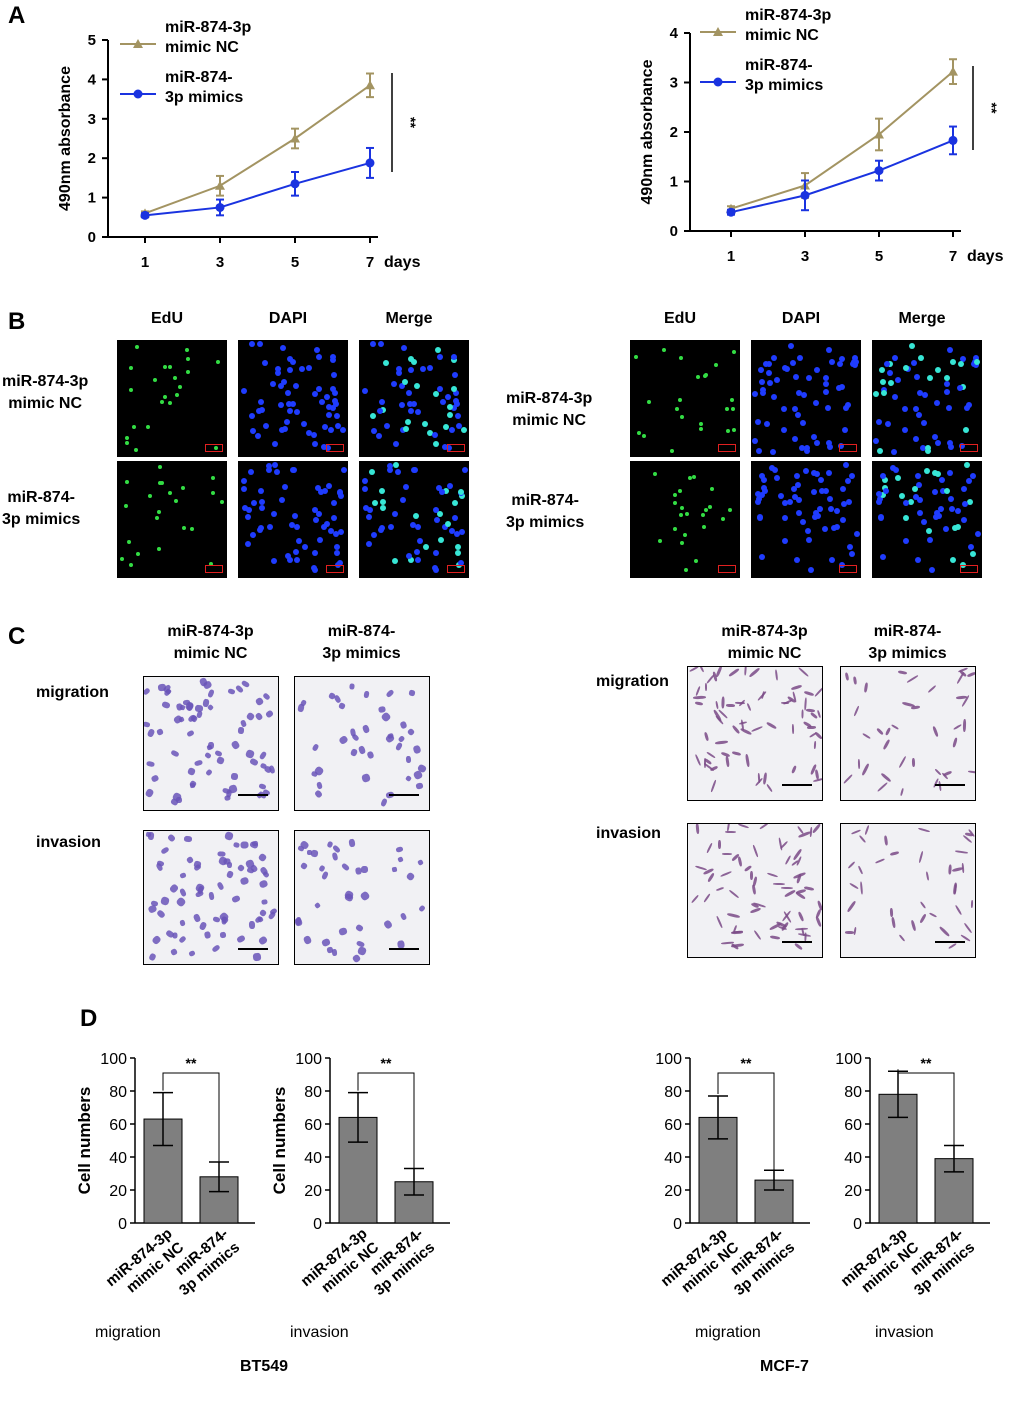  Describe the element at coordinates (370, 262) in the screenshot. I see `x-tick-label: 7` at that location.